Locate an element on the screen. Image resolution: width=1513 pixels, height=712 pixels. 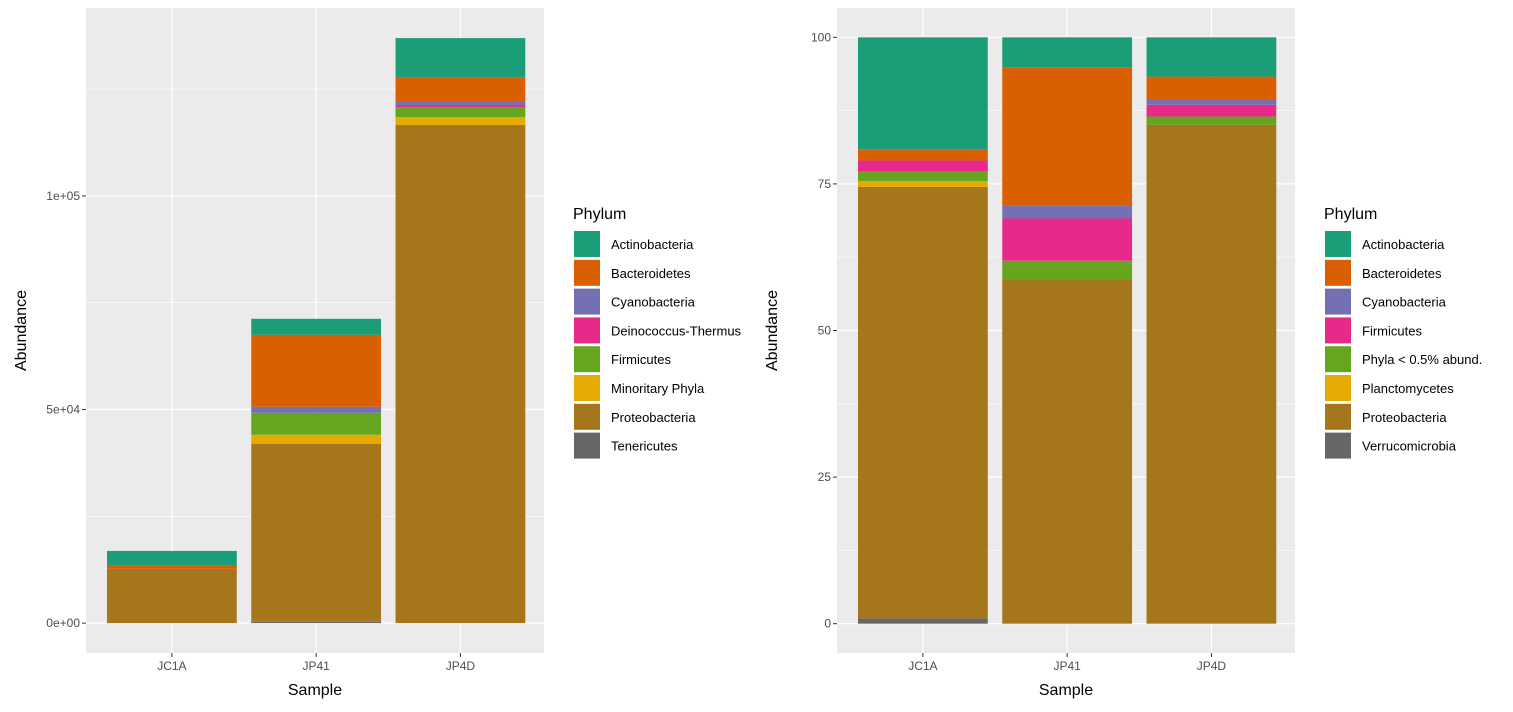
bar-segment-JP4D-minoritary-phyla is located at coordinates (460, 121).